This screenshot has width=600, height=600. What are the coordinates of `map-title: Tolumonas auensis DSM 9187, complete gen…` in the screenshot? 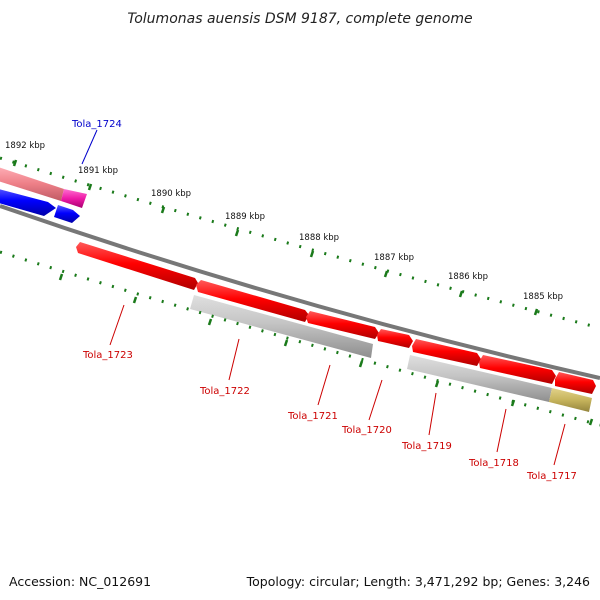 It's located at (299, 19).